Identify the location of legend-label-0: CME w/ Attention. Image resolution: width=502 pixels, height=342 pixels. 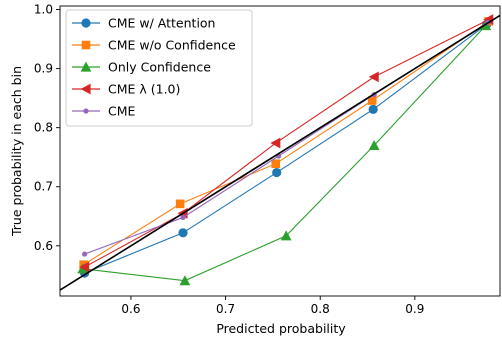
(161, 23).